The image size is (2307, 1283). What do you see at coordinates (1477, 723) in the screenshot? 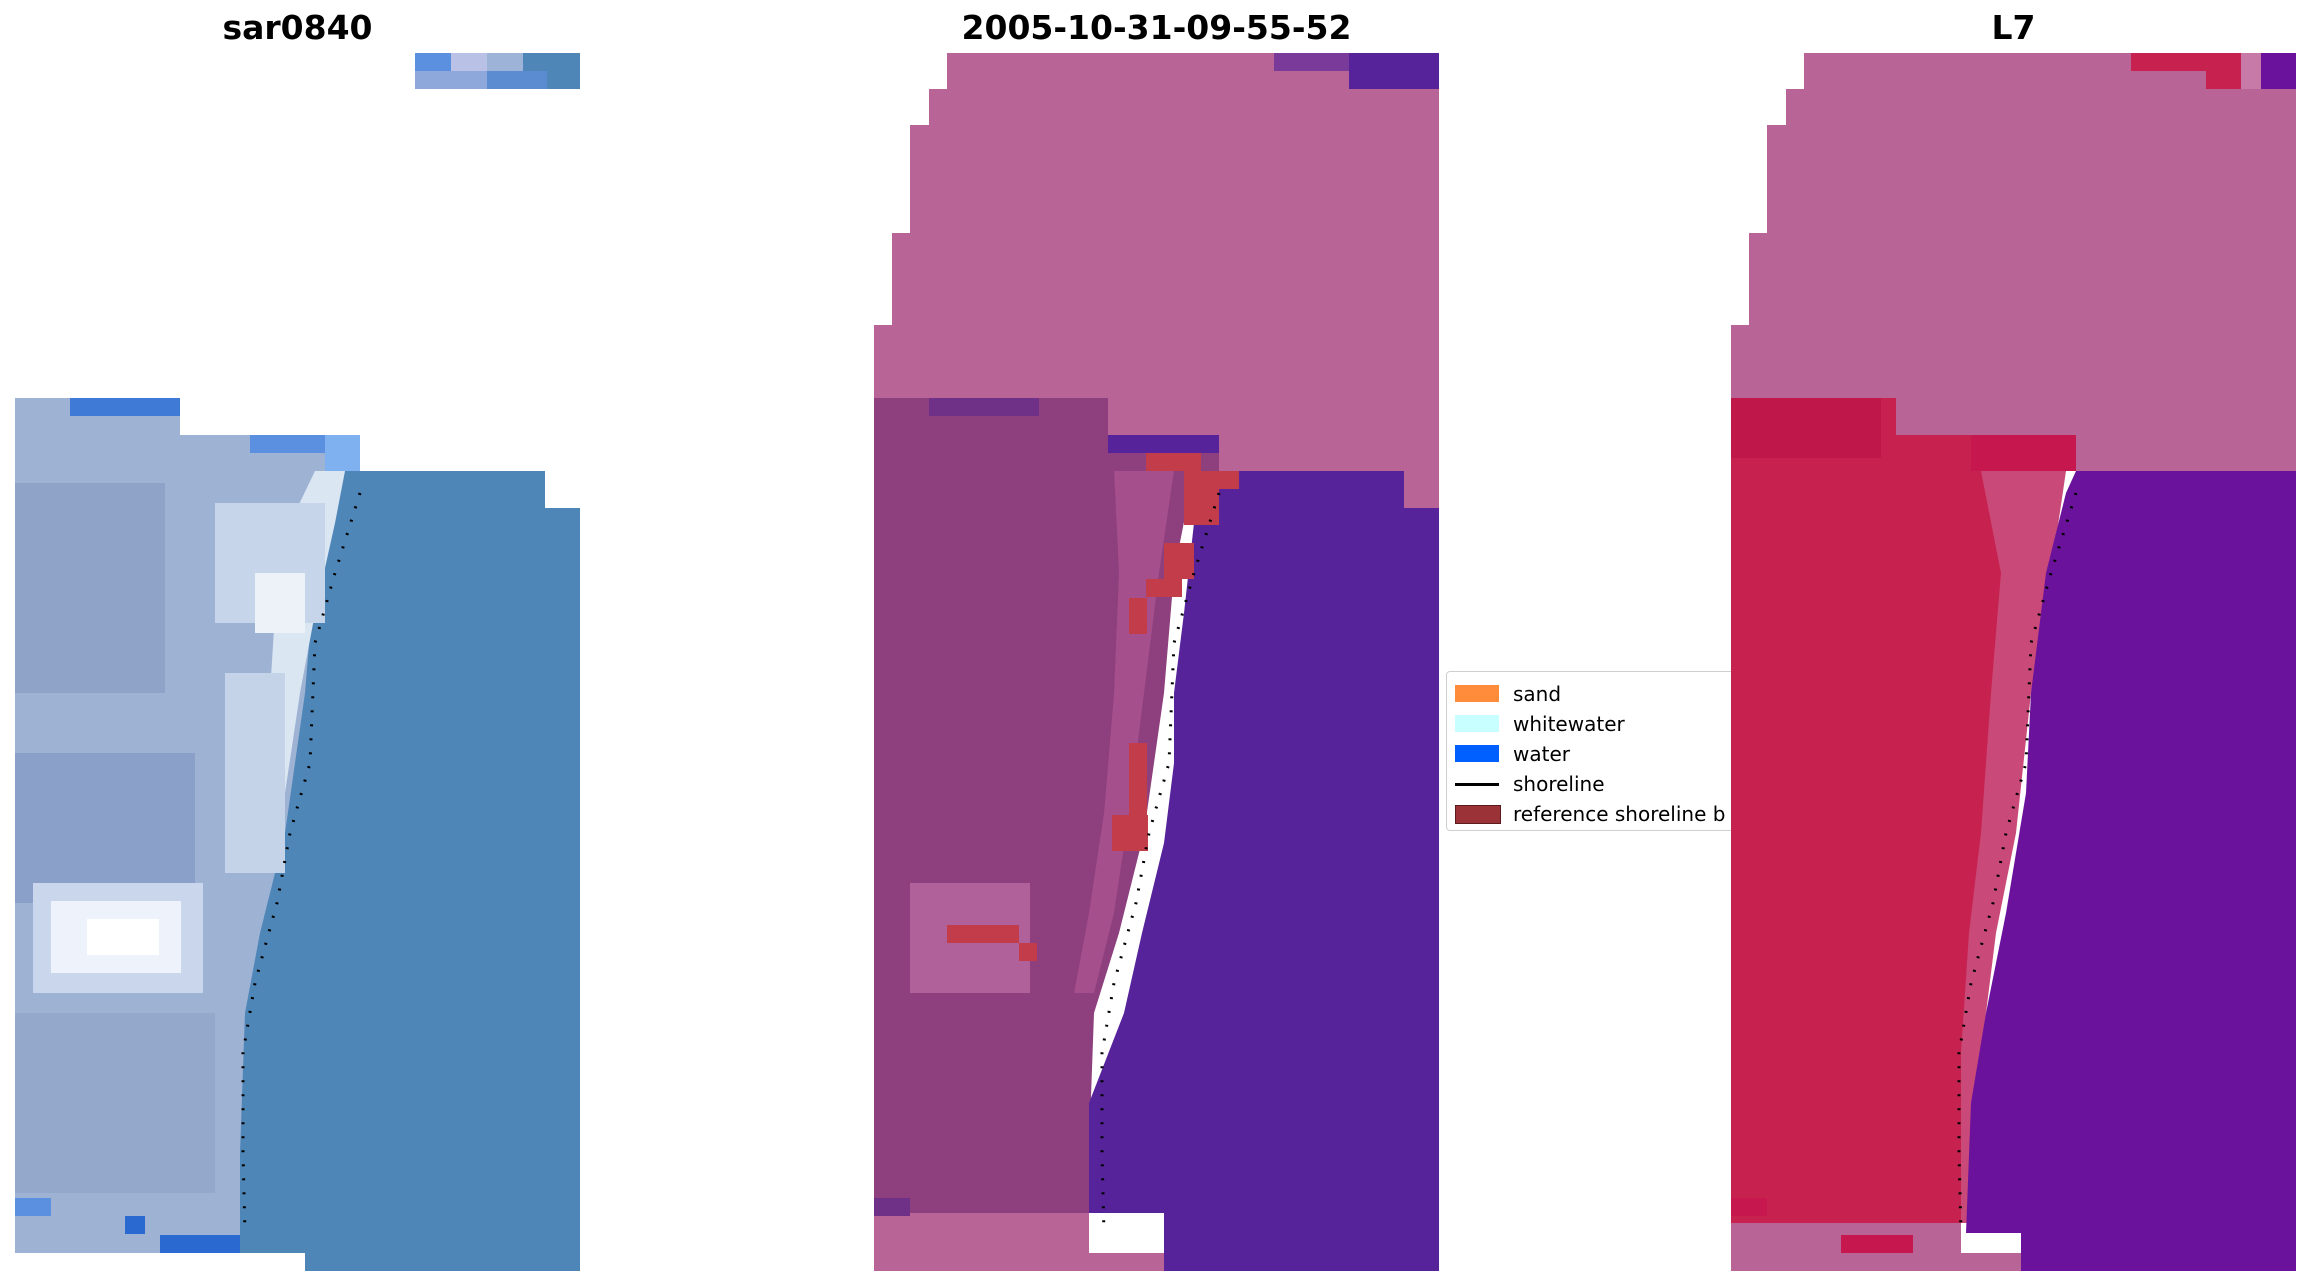
I see `whitewater-swatch` at bounding box center [1477, 723].